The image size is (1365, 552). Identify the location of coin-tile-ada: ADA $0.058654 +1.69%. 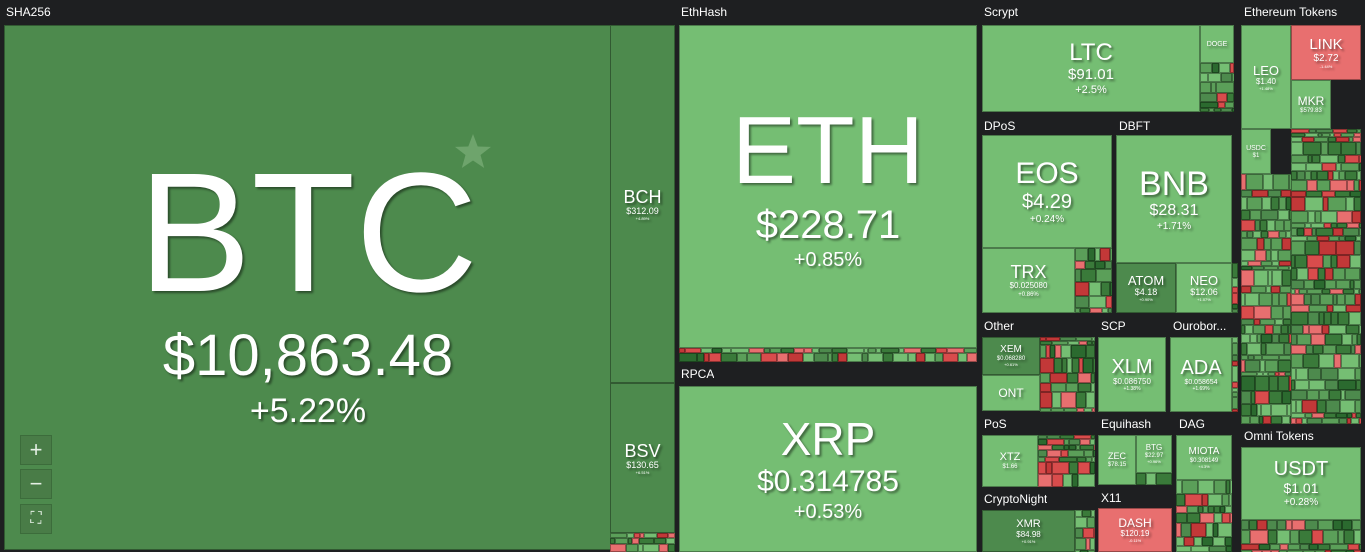
(1201, 374).